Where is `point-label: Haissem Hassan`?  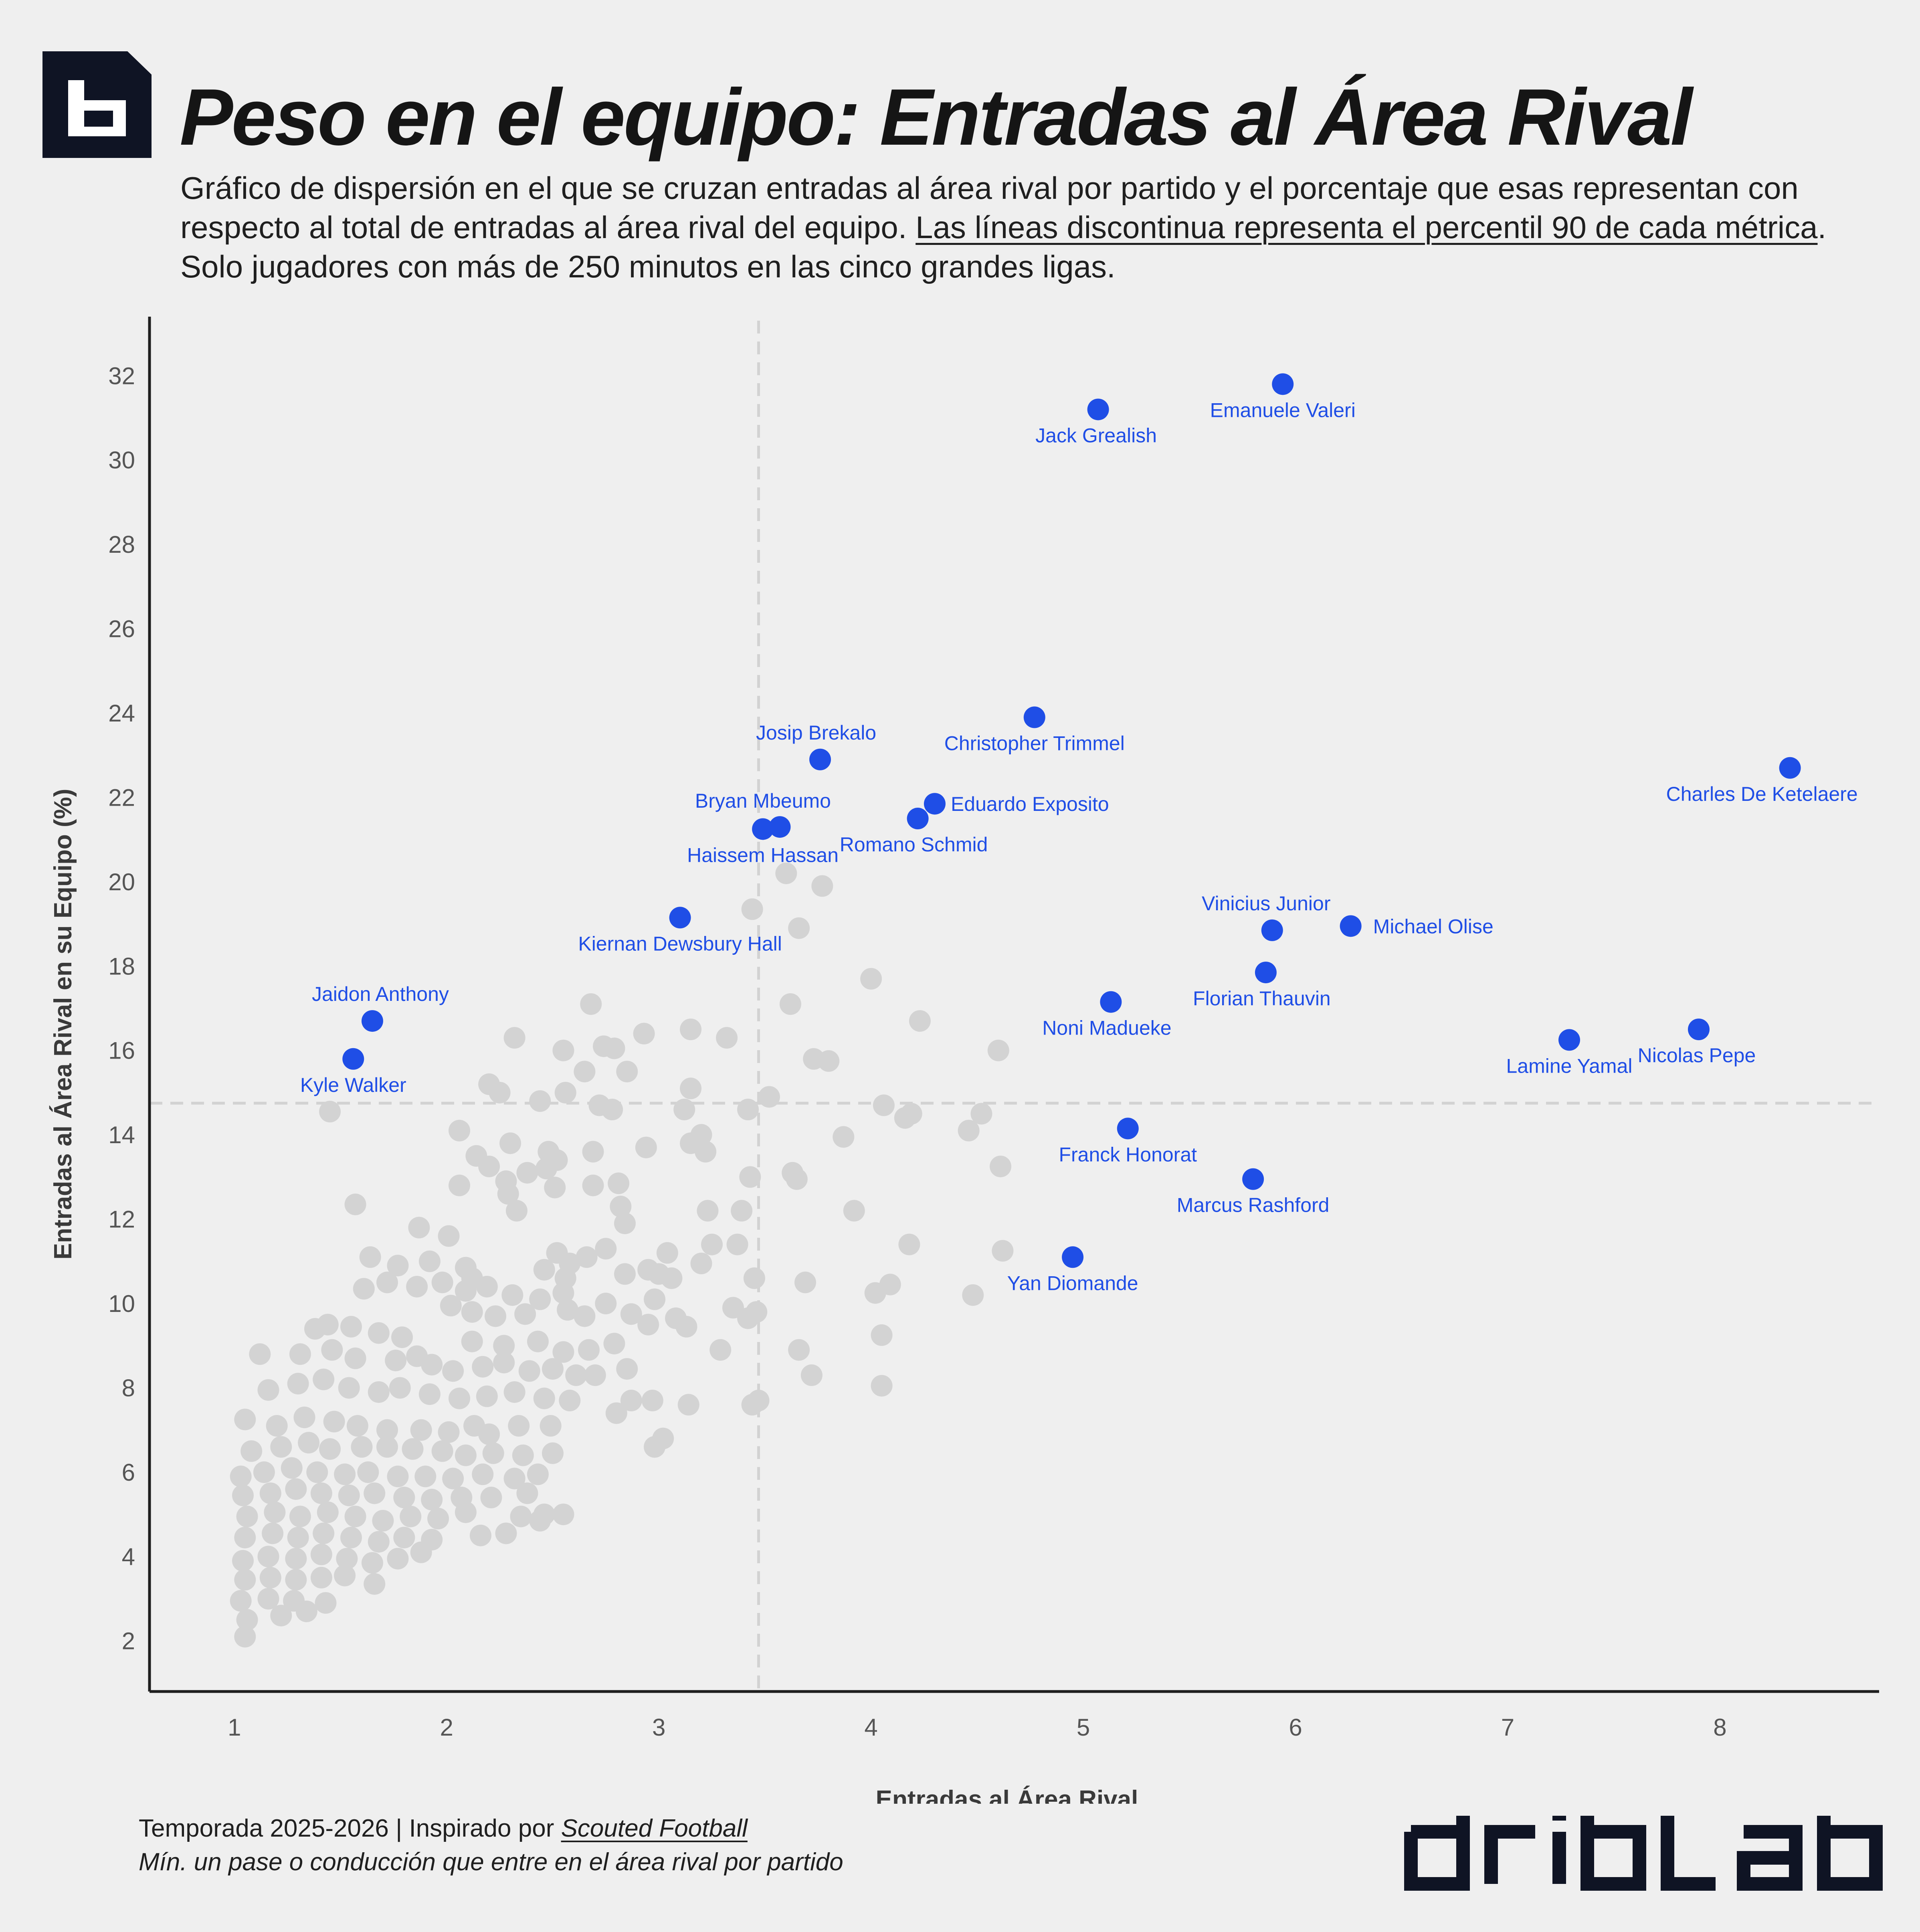 point-label: Haissem Hassan is located at coordinates (763, 855).